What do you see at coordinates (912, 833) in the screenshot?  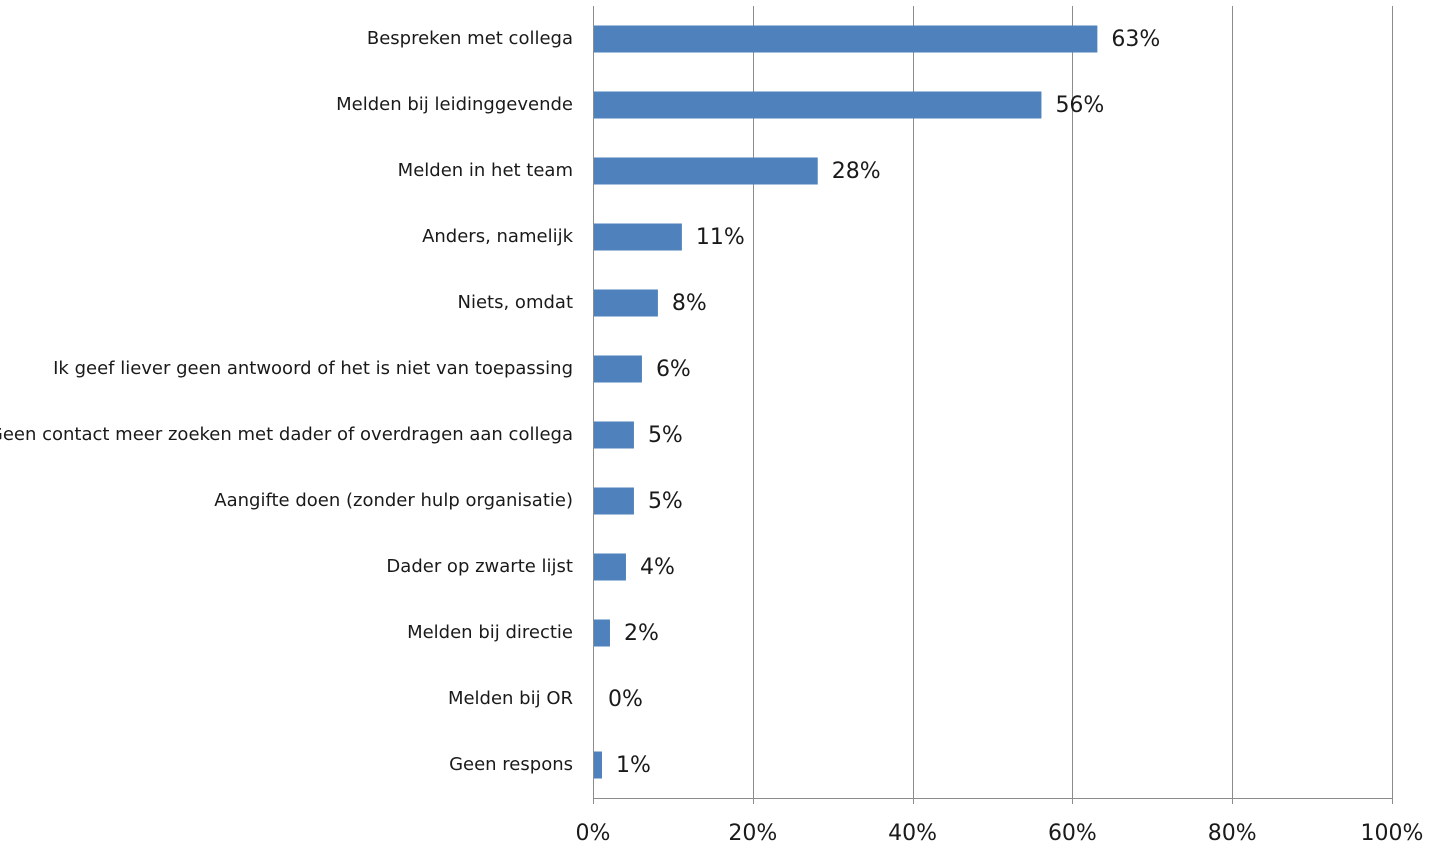 I see `x-tick-label-2: 40%` at bounding box center [912, 833].